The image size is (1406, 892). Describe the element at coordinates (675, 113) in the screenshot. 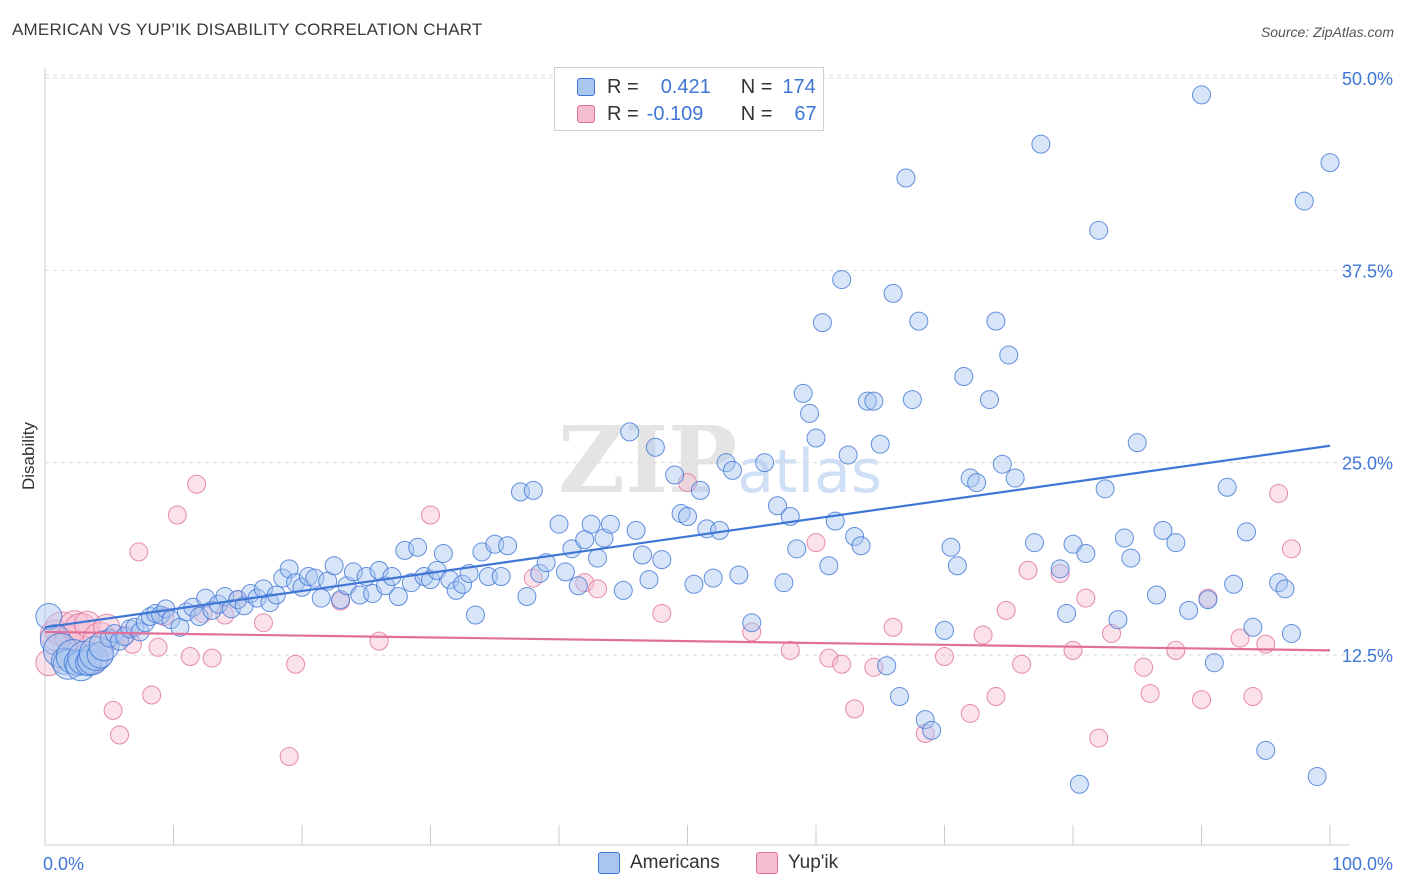

I see `legend-r-value: -0.109` at that location.